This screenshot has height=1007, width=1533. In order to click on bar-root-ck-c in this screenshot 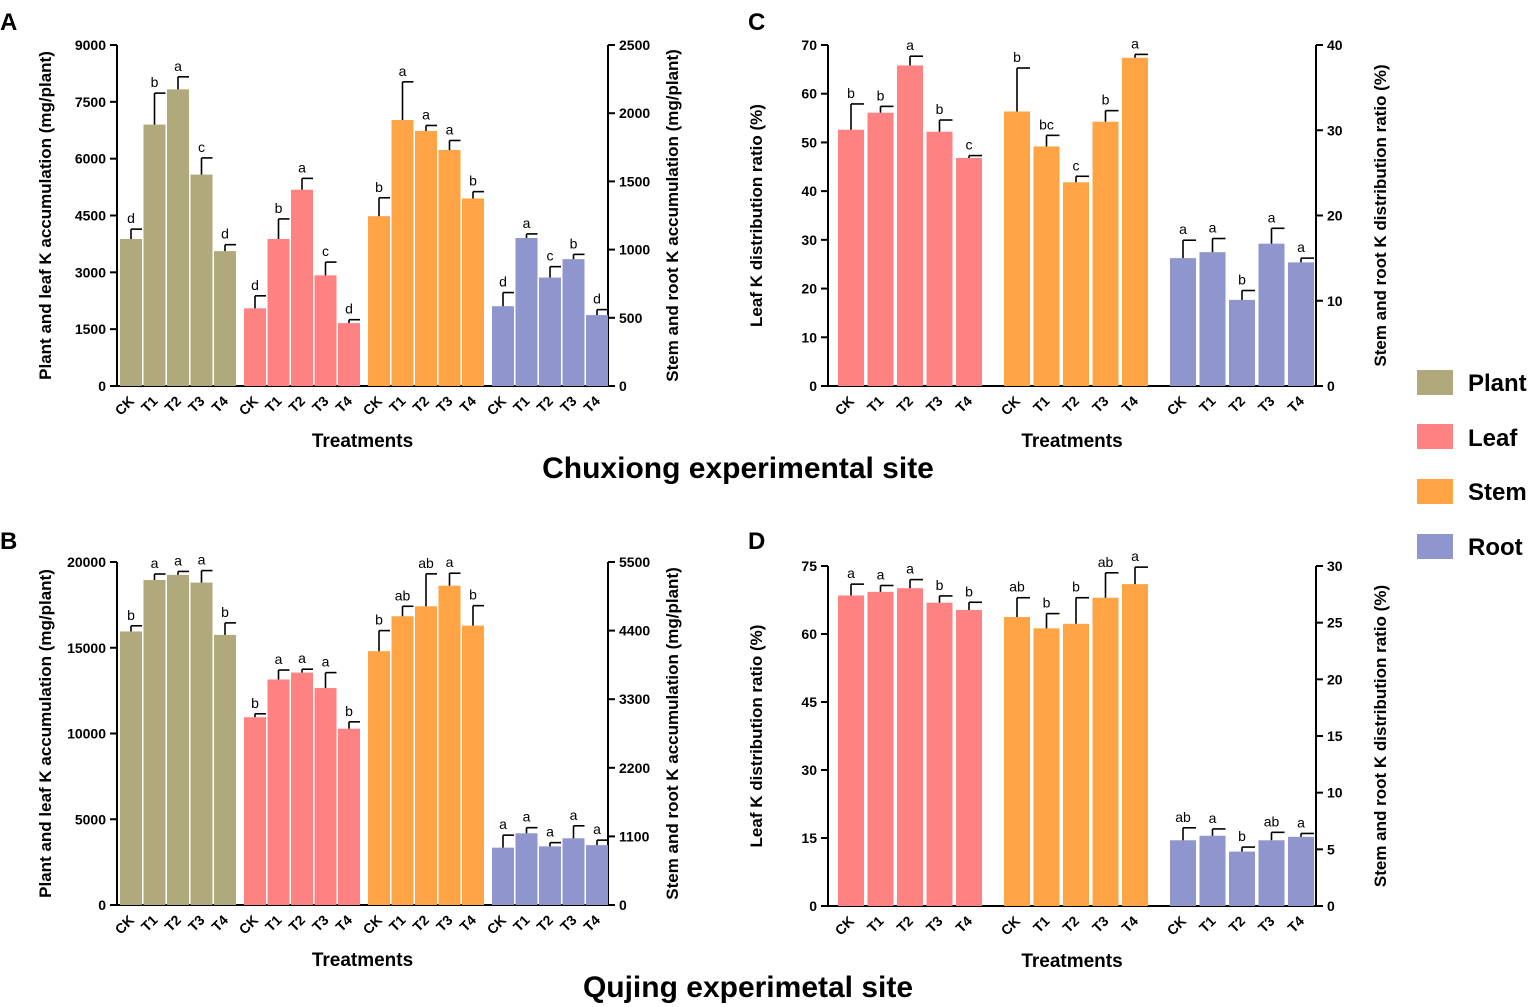, I will do `click(1183, 322)`.